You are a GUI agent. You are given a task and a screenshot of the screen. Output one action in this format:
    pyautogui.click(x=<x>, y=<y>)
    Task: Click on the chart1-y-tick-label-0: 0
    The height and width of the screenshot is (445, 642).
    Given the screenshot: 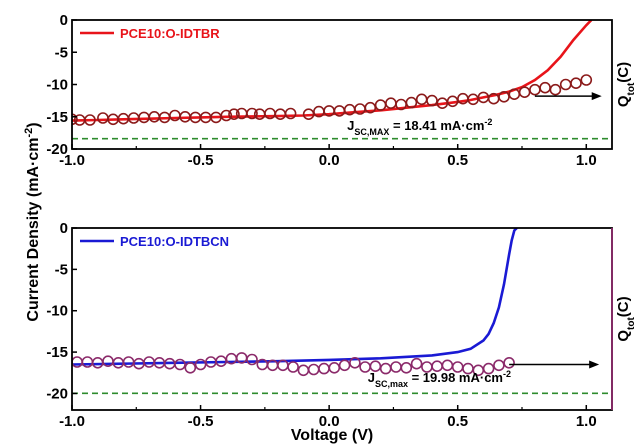 What is the action you would take?
    pyautogui.click(x=64, y=228)
    